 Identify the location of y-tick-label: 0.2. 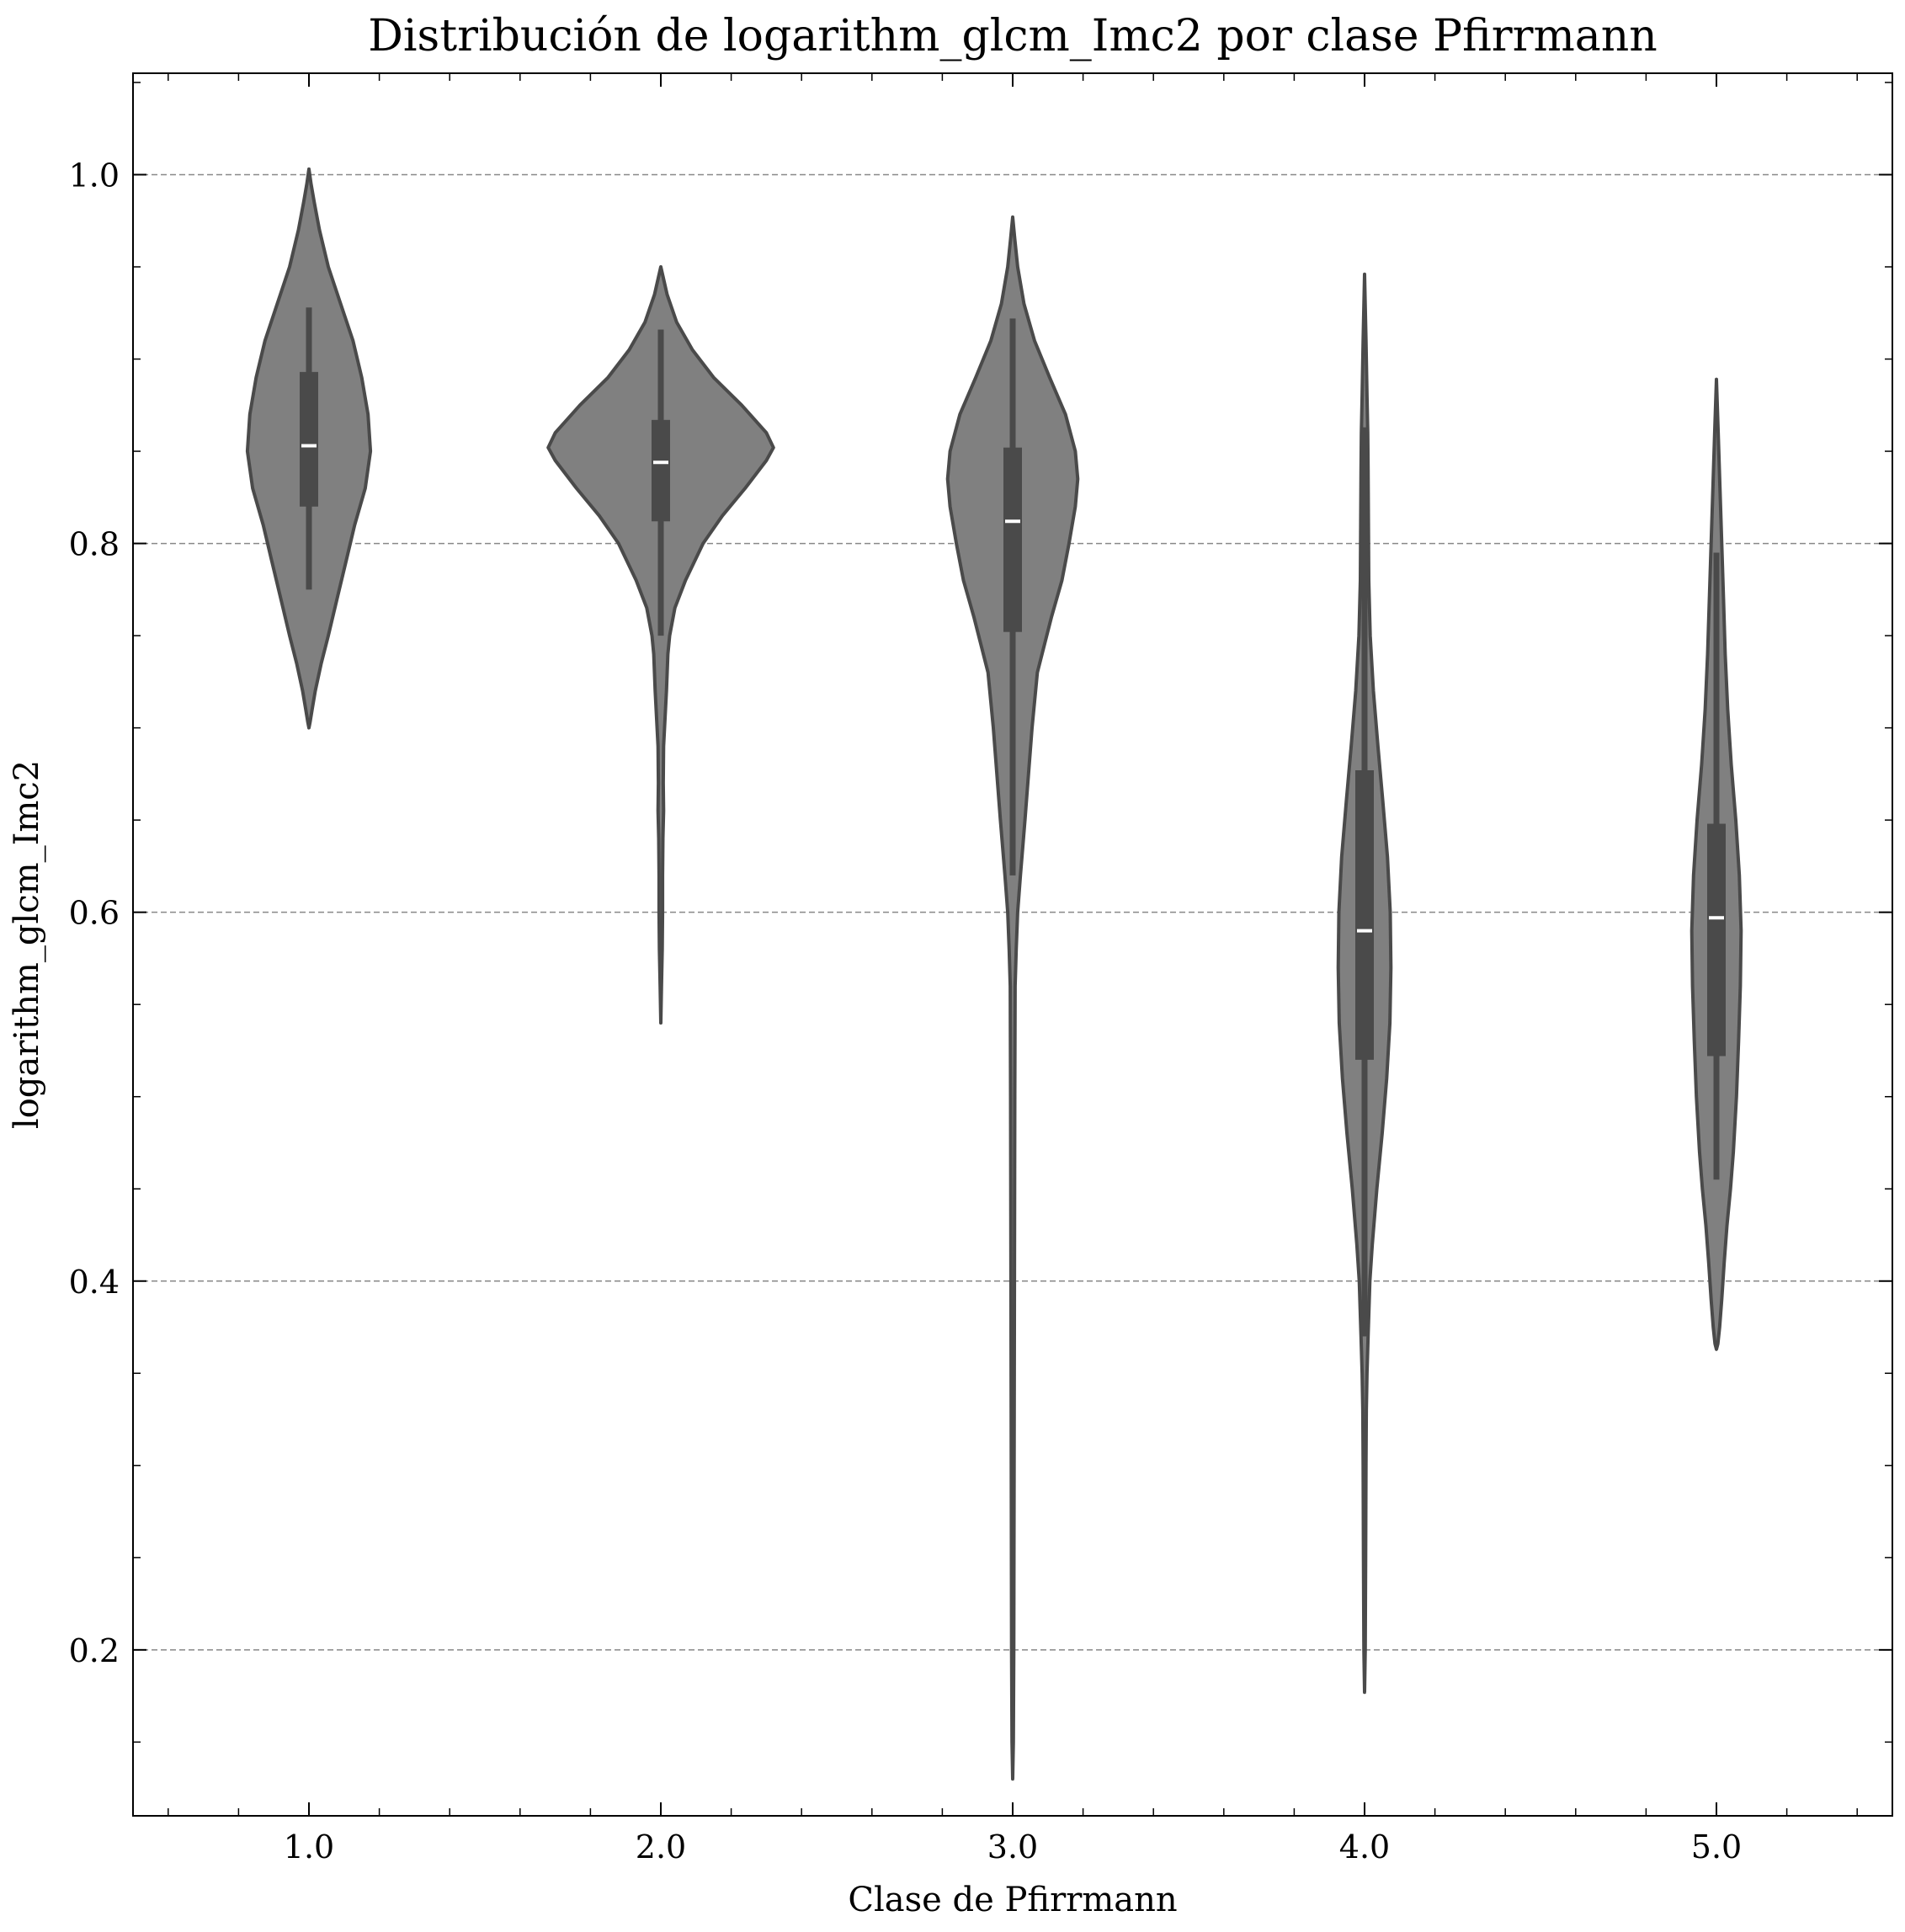
(95, 1651).